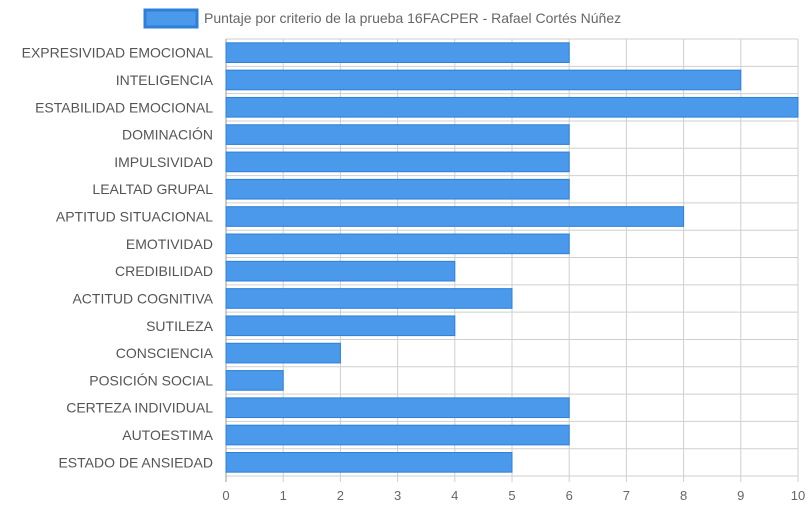 Image resolution: width=810 pixels, height=512 pixels. I want to click on category-label: DOMINACIÓN, so click(167, 135).